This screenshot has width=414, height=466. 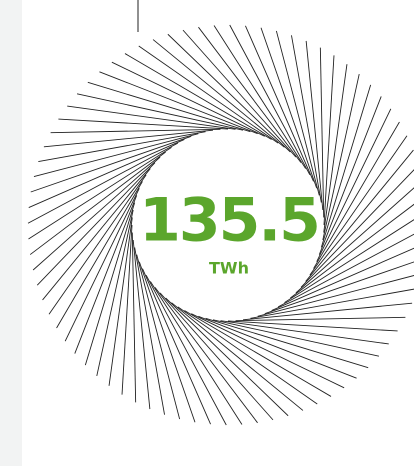 I want to click on value: 135.5, so click(x=229, y=221).